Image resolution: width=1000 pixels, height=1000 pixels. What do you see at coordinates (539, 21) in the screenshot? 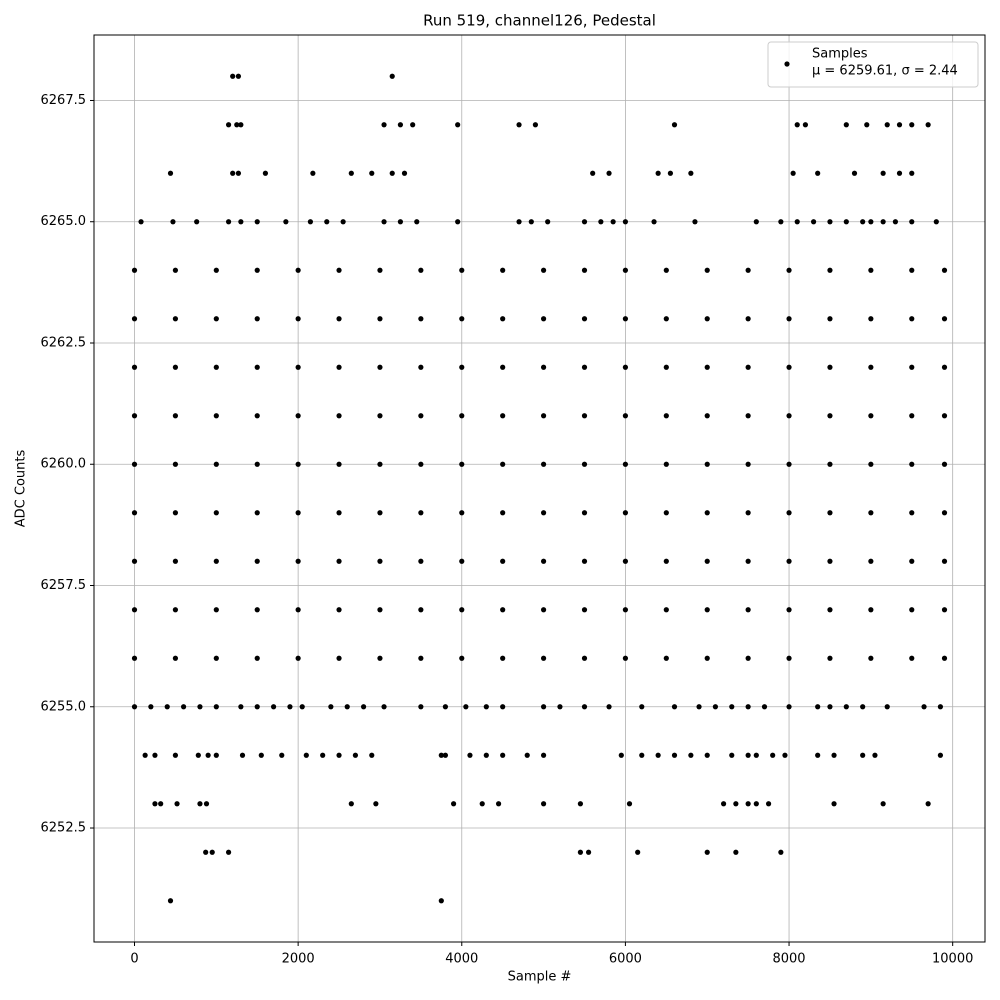
I see `chart-title: Run 519, channel126, Pedestal` at bounding box center [539, 21].